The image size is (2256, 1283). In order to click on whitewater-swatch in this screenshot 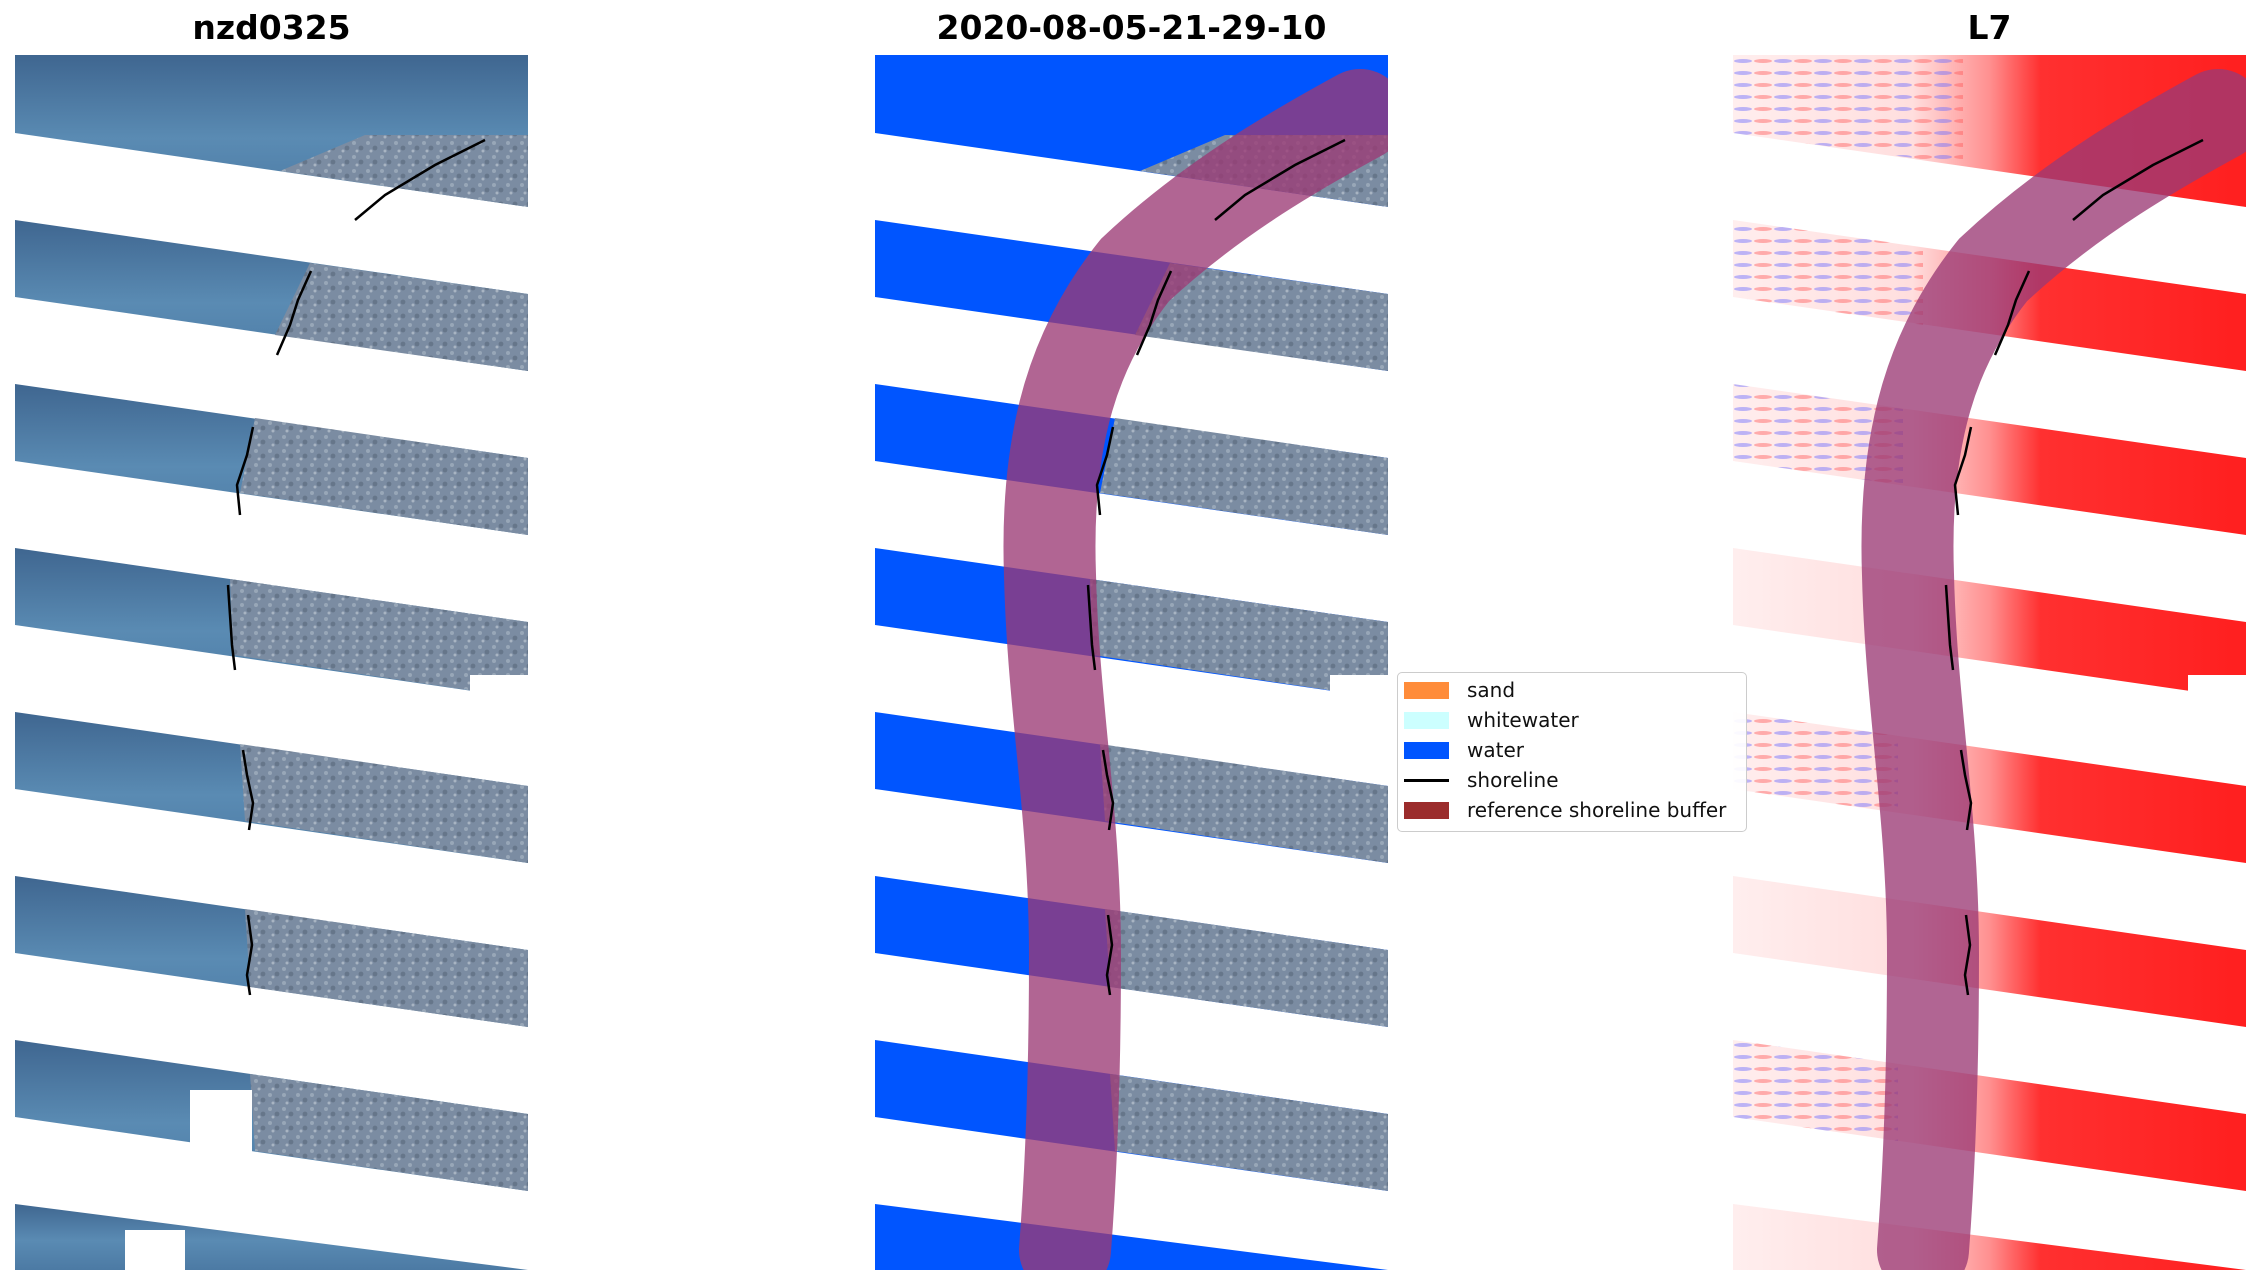, I will do `click(1426, 720)`.